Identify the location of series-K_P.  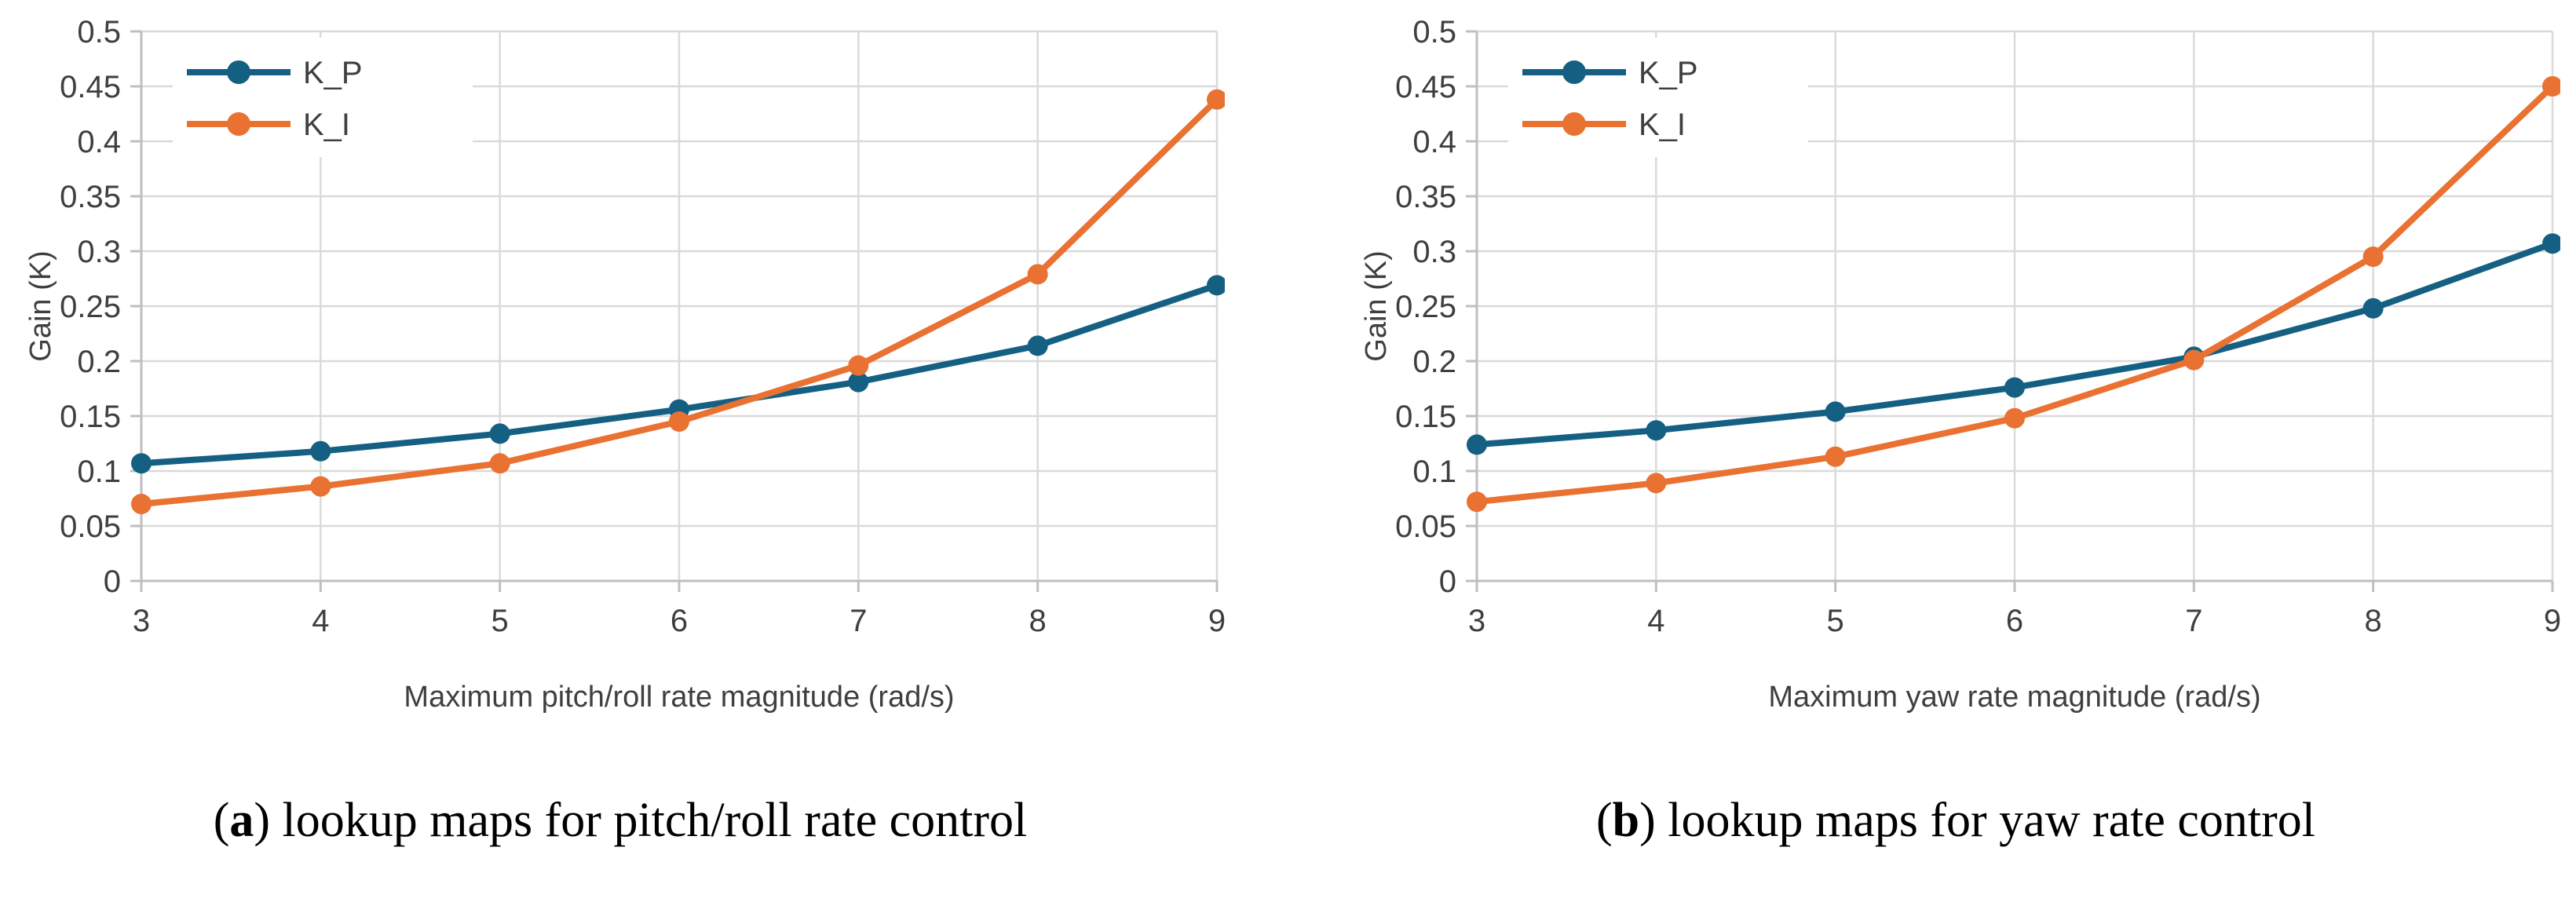
(678, 374).